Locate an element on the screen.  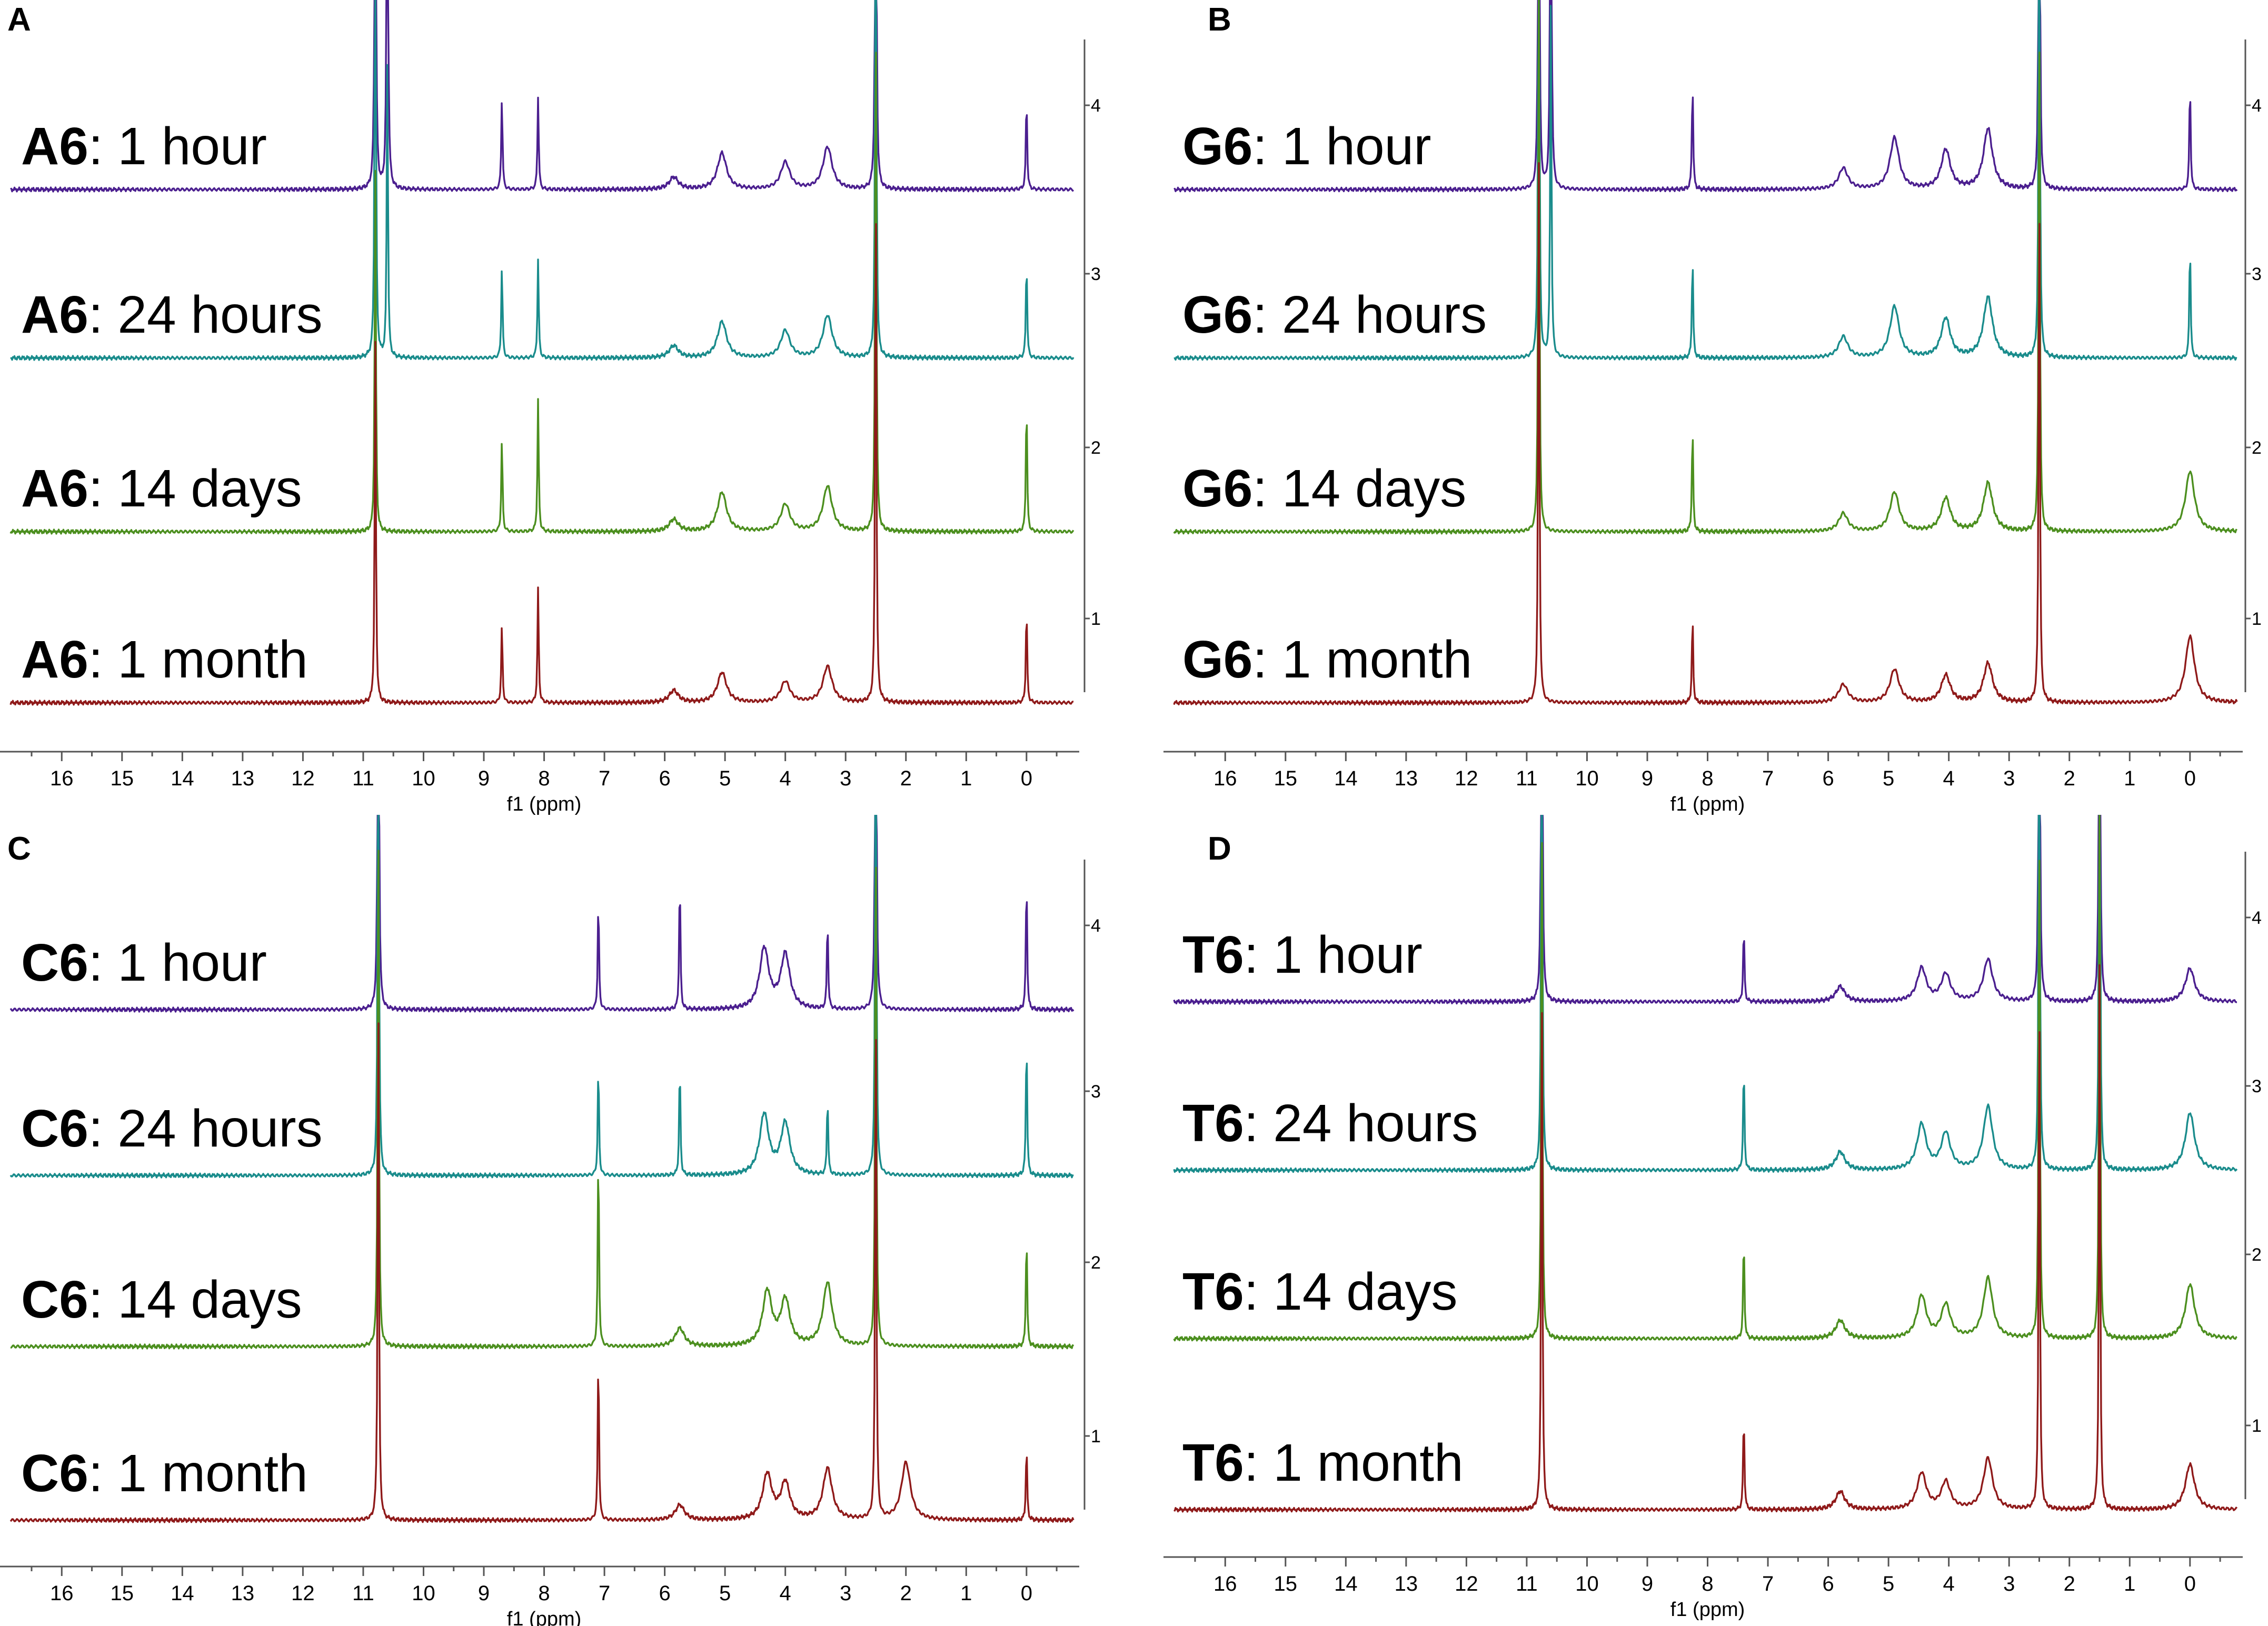
panel-letter: C is located at coordinates (19, 849).